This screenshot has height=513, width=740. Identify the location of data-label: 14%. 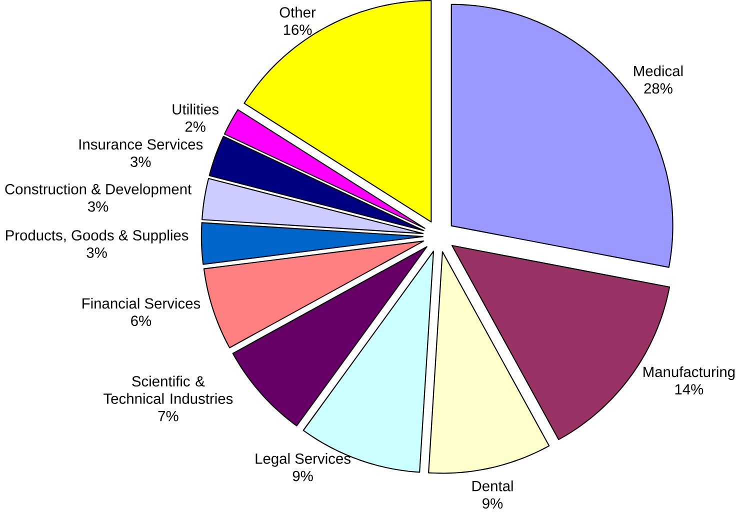
(689, 389).